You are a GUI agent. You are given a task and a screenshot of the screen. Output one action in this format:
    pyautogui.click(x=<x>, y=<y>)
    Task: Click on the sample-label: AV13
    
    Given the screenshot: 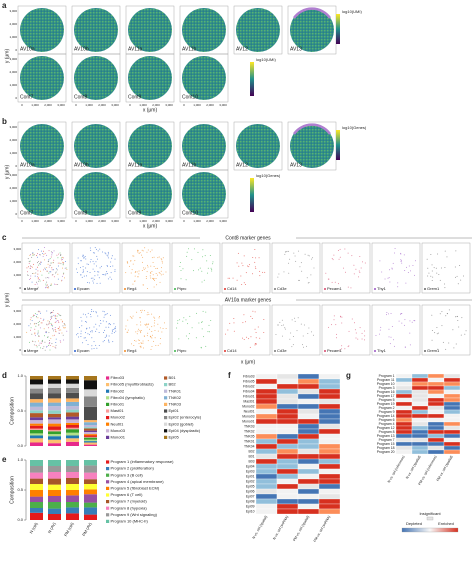 What is the action you would take?
    pyautogui.click(x=296, y=165)
    